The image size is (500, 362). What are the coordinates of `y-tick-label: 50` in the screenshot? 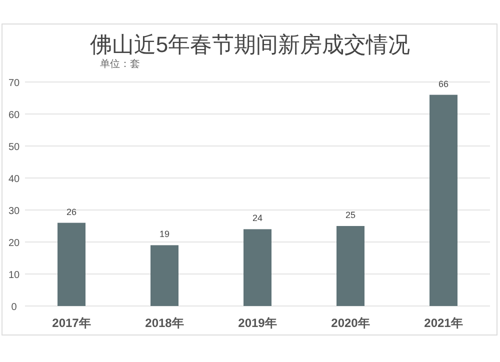 It's located at (14, 147).